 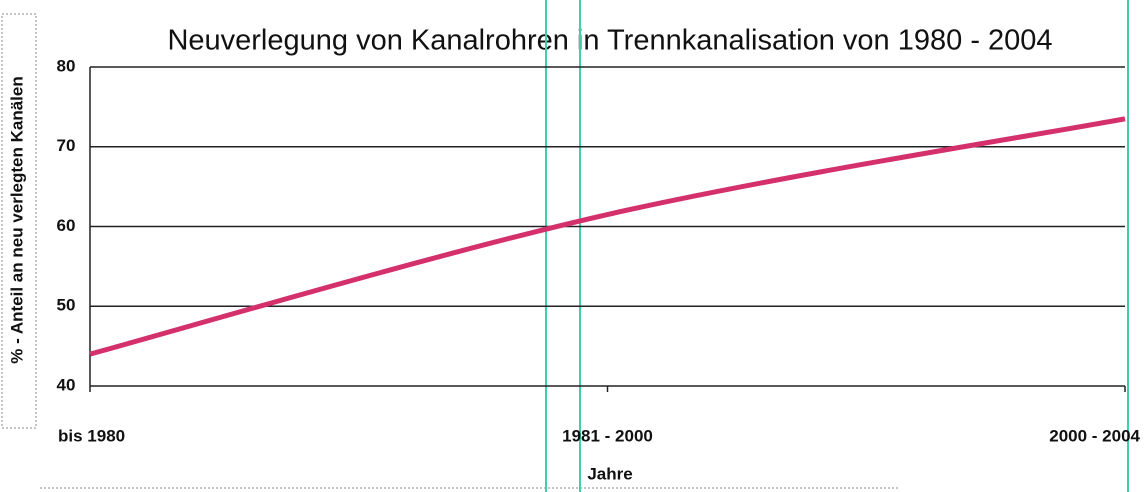 What do you see at coordinates (66, 145) in the screenshot?
I see `y-tick-label: 70` at bounding box center [66, 145].